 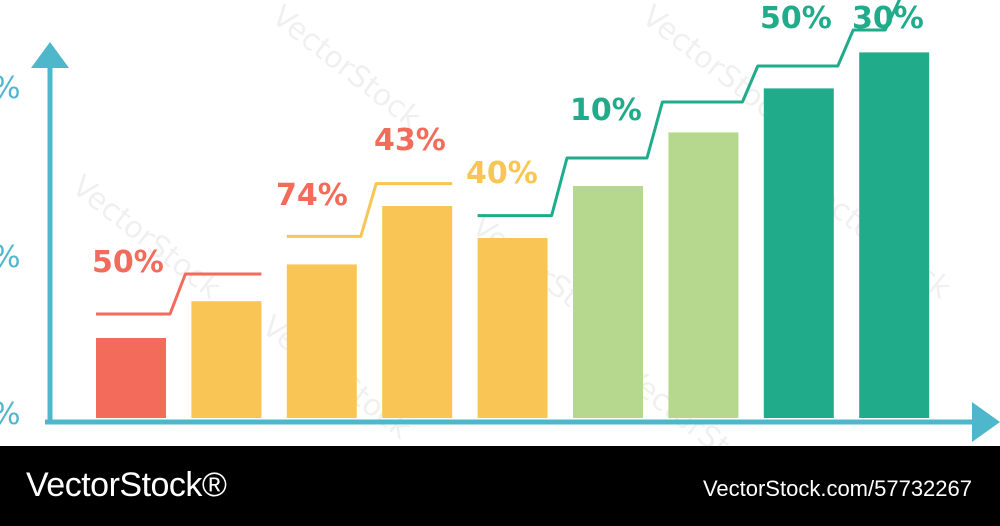 I want to click on percent-label: 10%, so click(x=606, y=110).